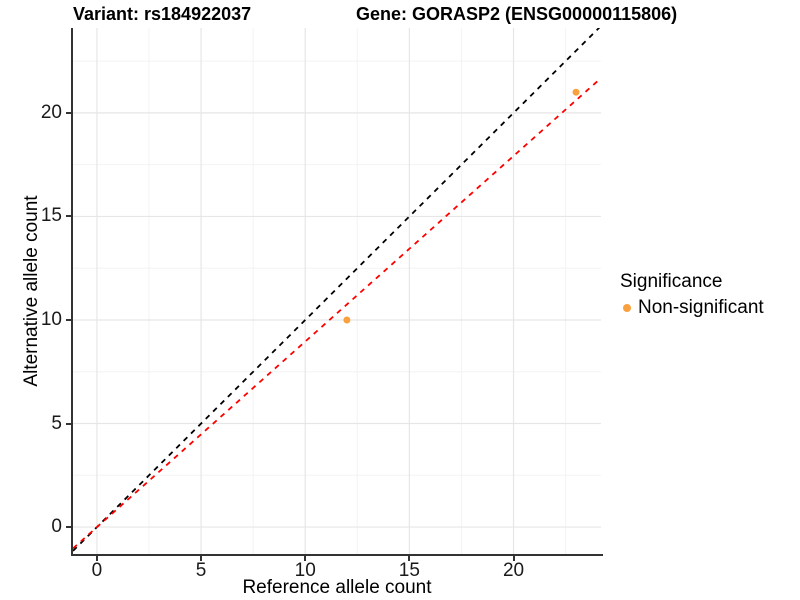 The image size is (800, 600). Describe the element at coordinates (56, 527) in the screenshot. I see `y-tick-label: 0` at that location.